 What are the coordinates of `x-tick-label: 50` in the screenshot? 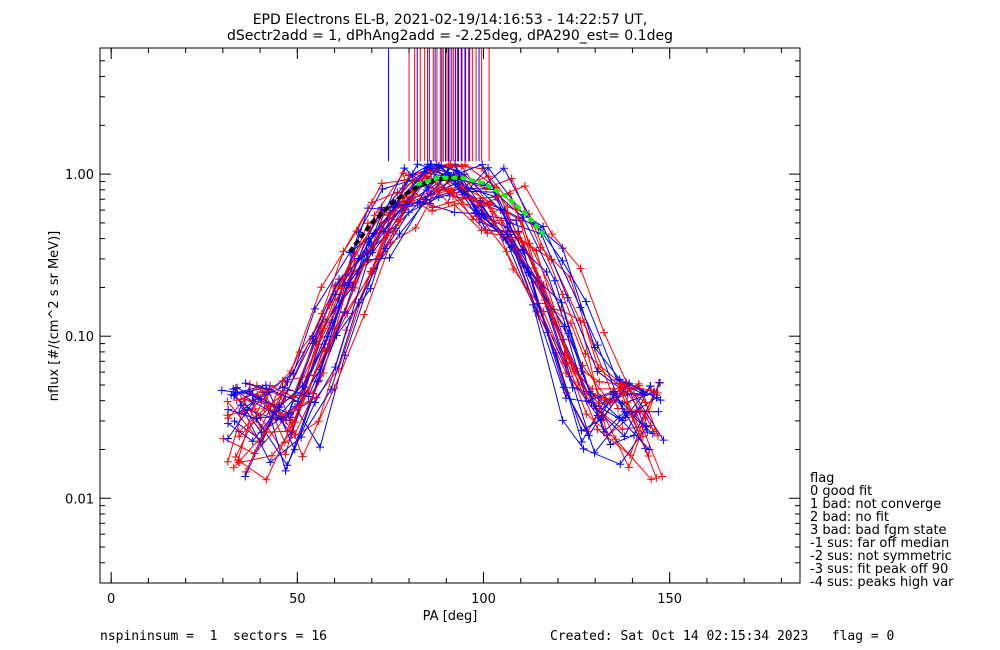 It's located at (297, 599).